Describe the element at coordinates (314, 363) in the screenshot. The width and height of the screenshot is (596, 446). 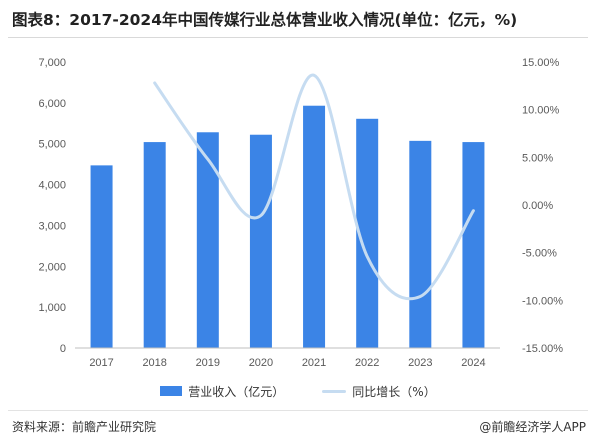
I see `x-tick-label: 2021` at that location.